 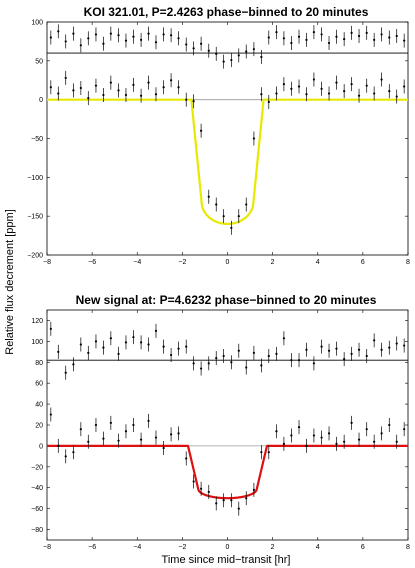 I want to click on y-axis-label: Relative flux decrement [ppm], so click(x=10, y=282).